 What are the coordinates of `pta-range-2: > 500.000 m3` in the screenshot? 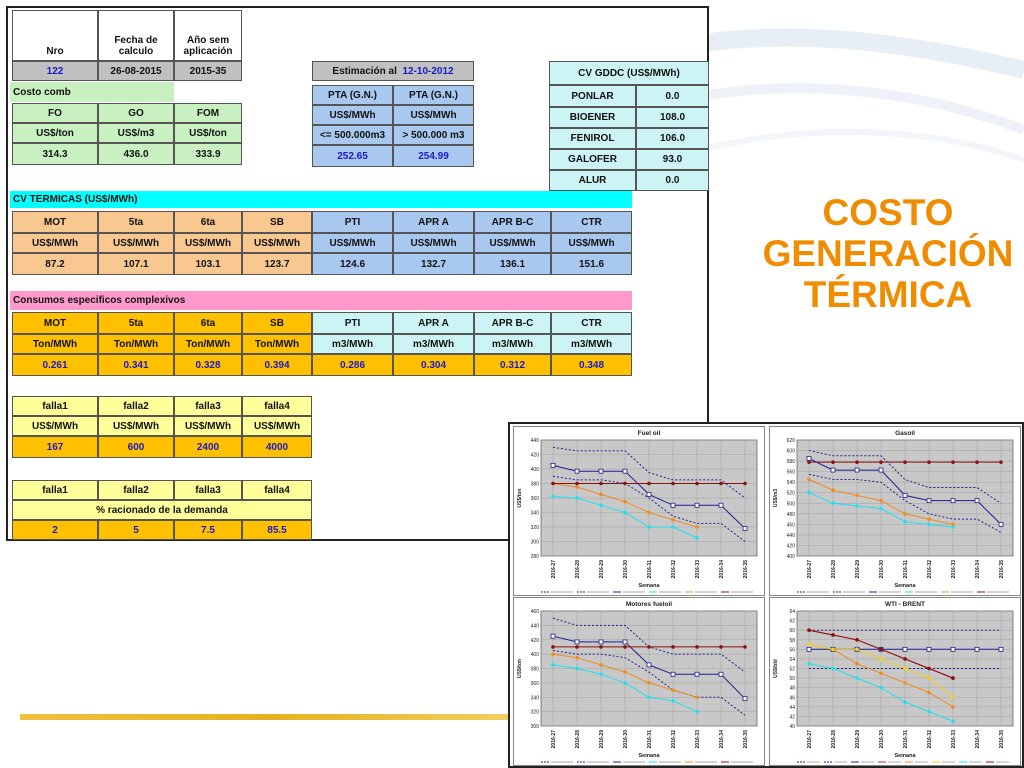 It's located at (433, 135).